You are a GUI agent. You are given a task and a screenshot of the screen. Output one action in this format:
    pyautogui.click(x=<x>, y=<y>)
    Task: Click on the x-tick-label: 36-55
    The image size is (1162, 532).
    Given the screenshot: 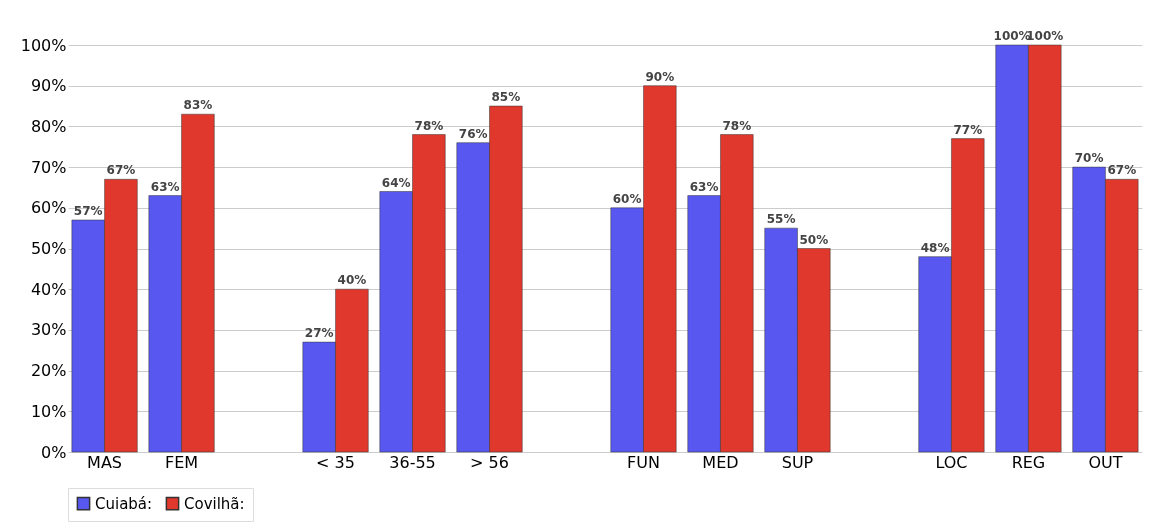 What is the action you would take?
    pyautogui.click(x=412, y=462)
    